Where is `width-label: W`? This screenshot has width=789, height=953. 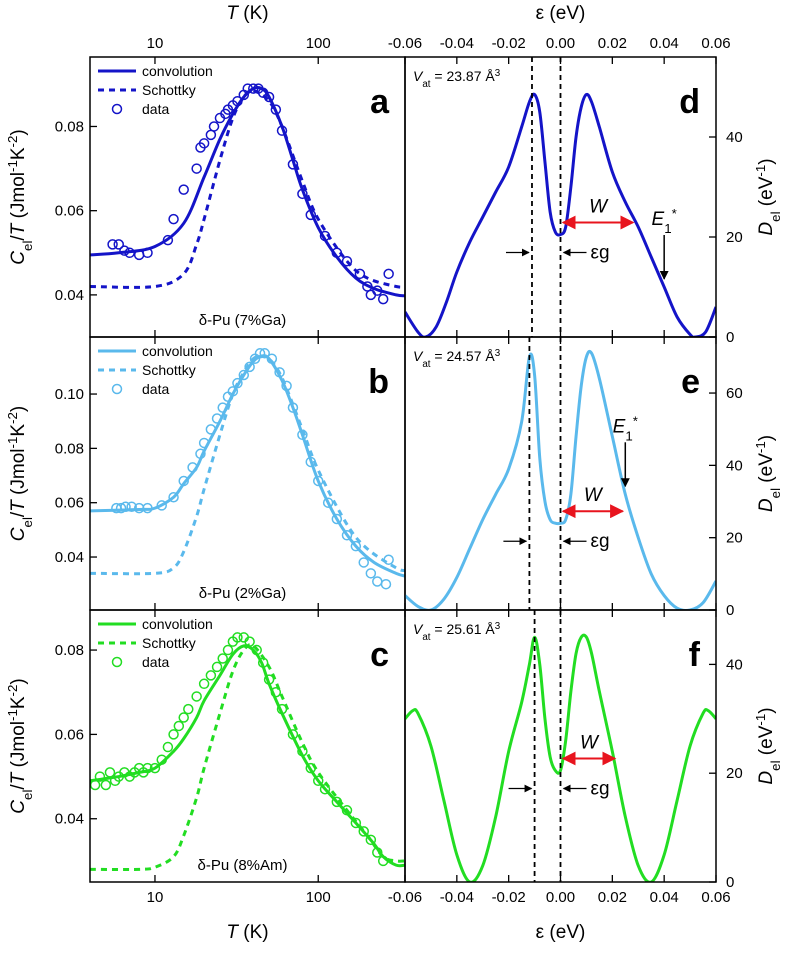 width-label: W is located at coordinates (594, 495).